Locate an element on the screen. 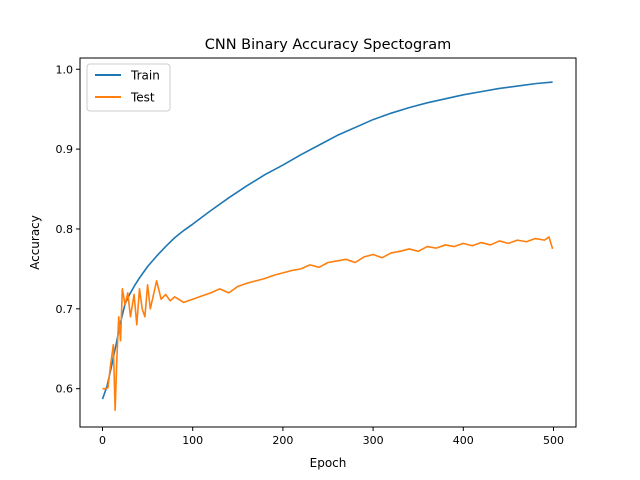 The image size is (640, 480). y-tick-label: 1.0 is located at coordinates (65, 69).